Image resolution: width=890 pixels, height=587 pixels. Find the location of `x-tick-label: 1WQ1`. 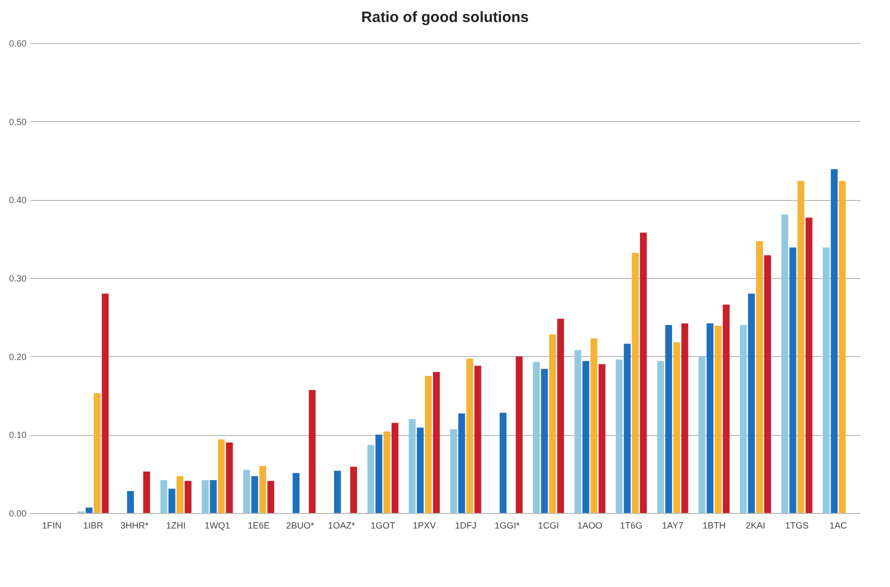

x-tick-label: 1WQ1 is located at coordinates (217, 525).